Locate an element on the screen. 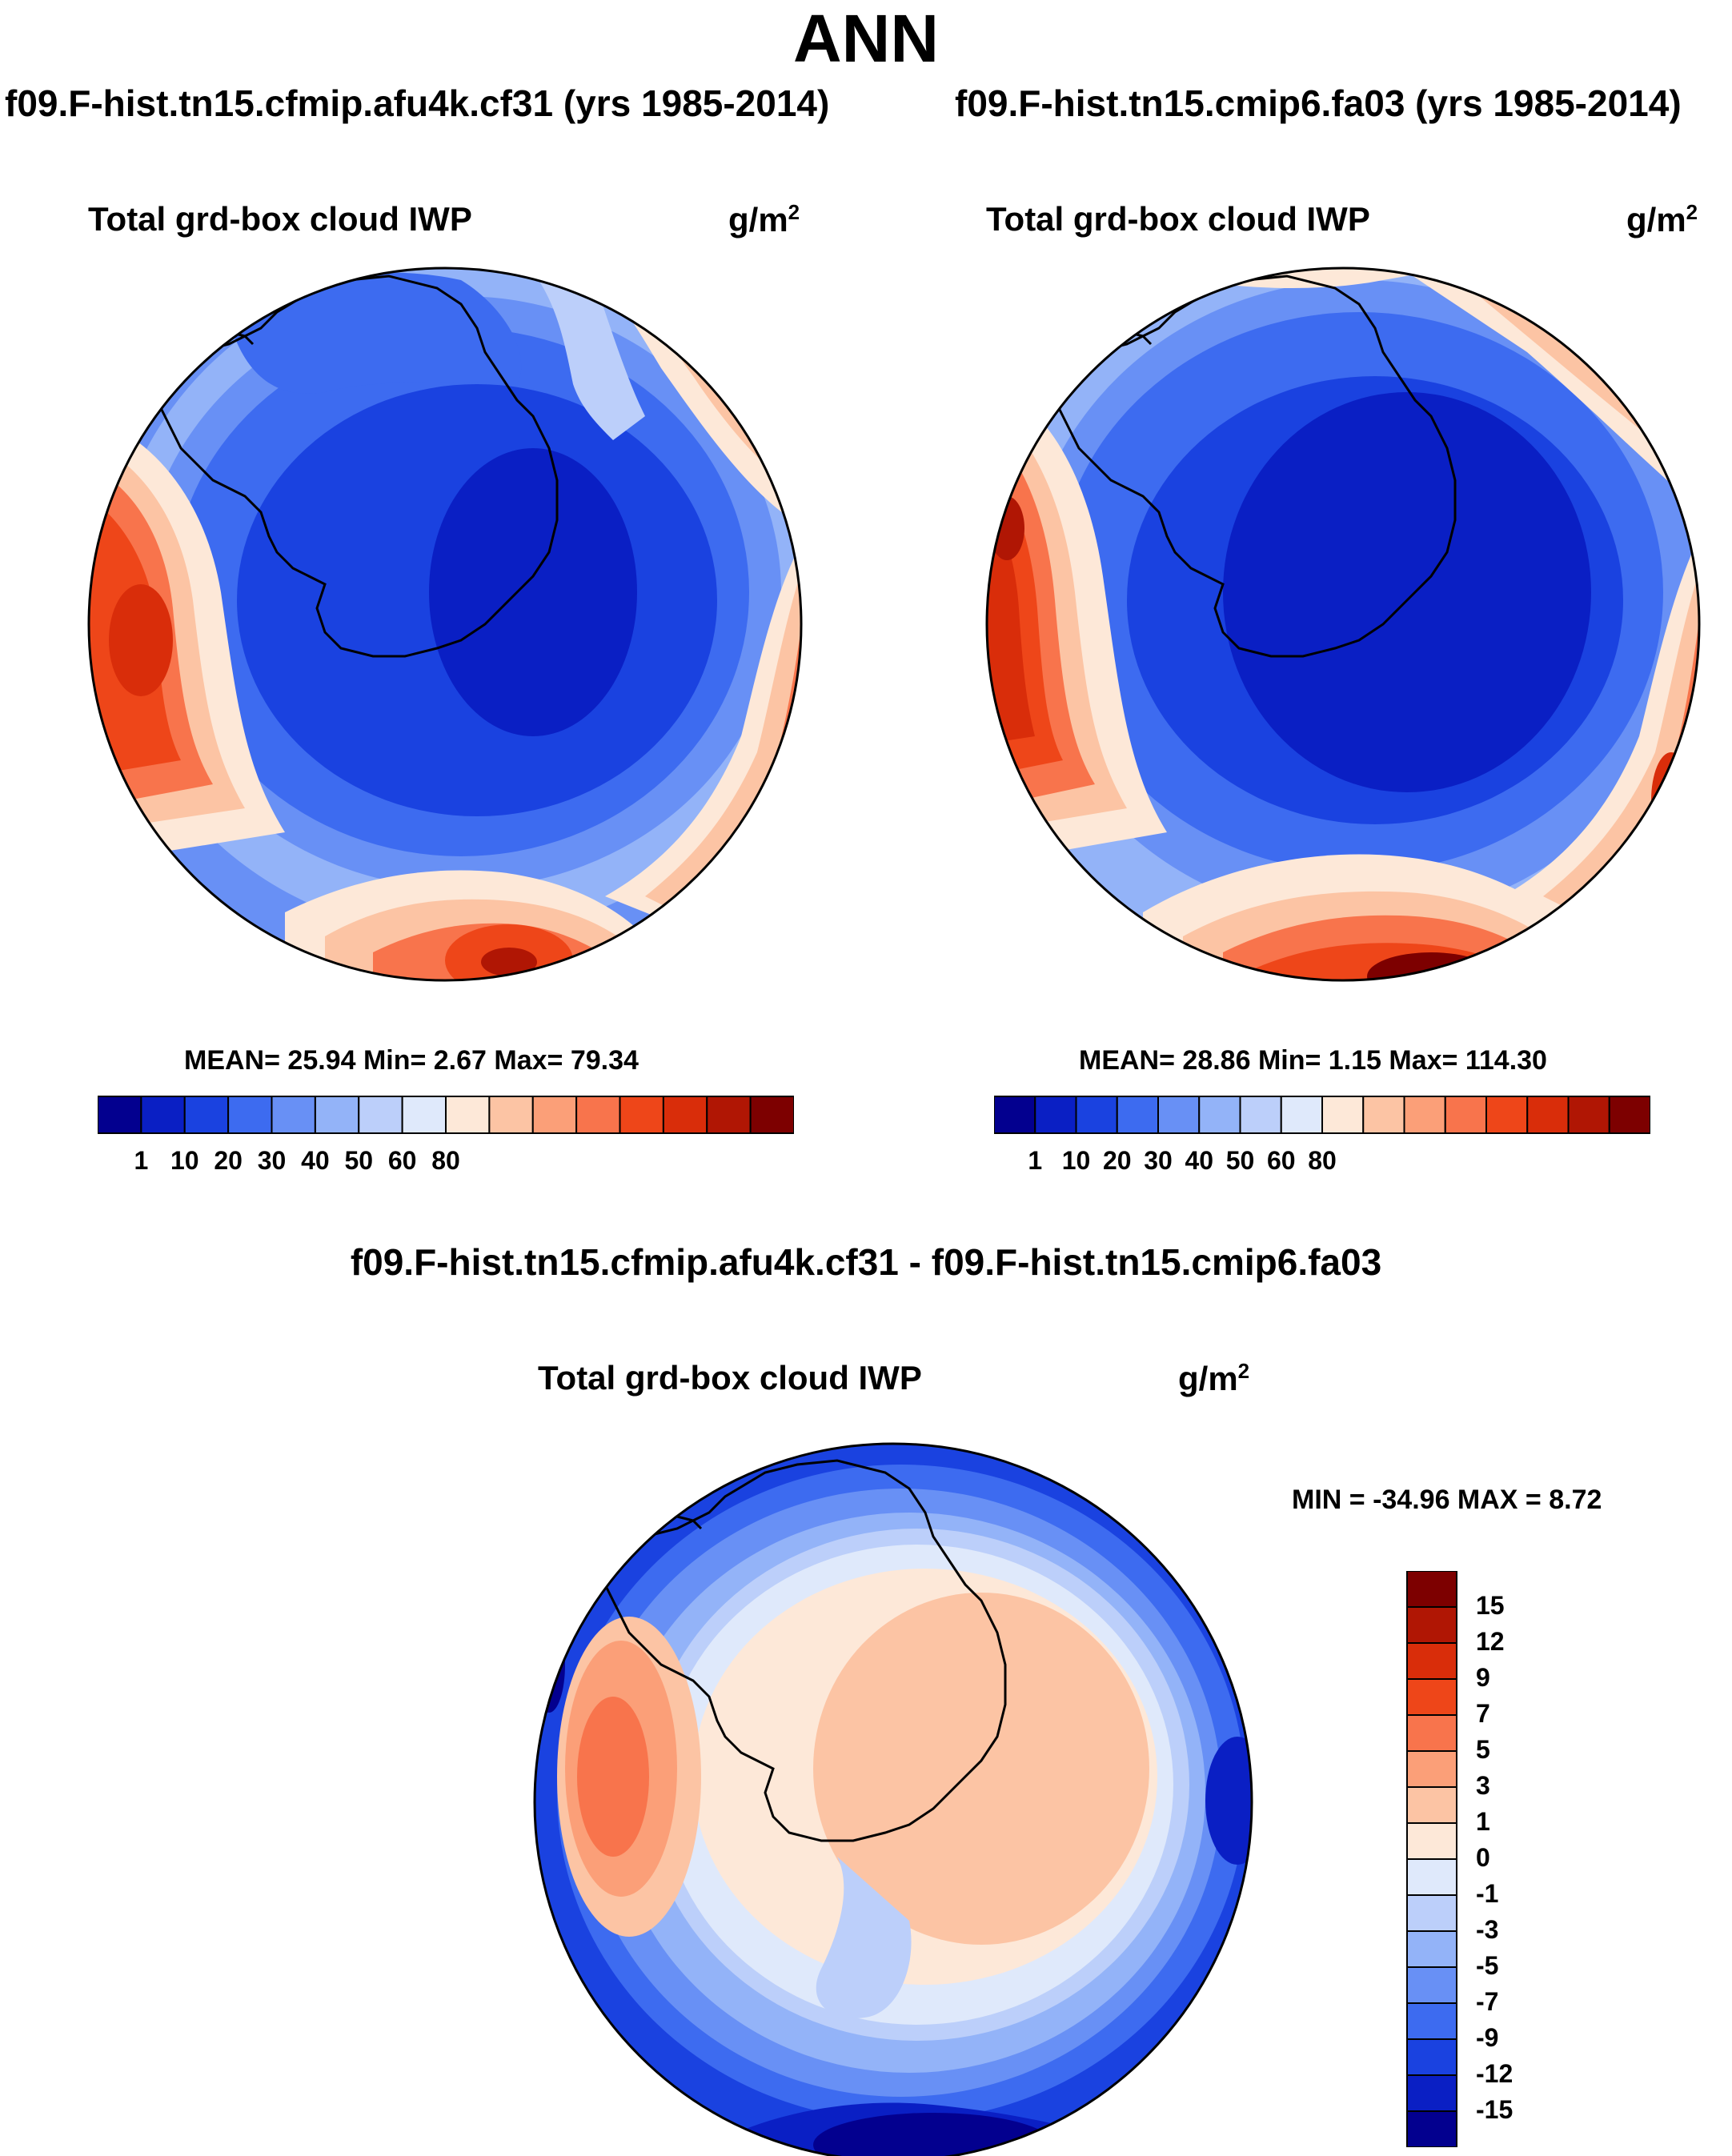  panel2-colorbar is located at coordinates (1322, 1115).